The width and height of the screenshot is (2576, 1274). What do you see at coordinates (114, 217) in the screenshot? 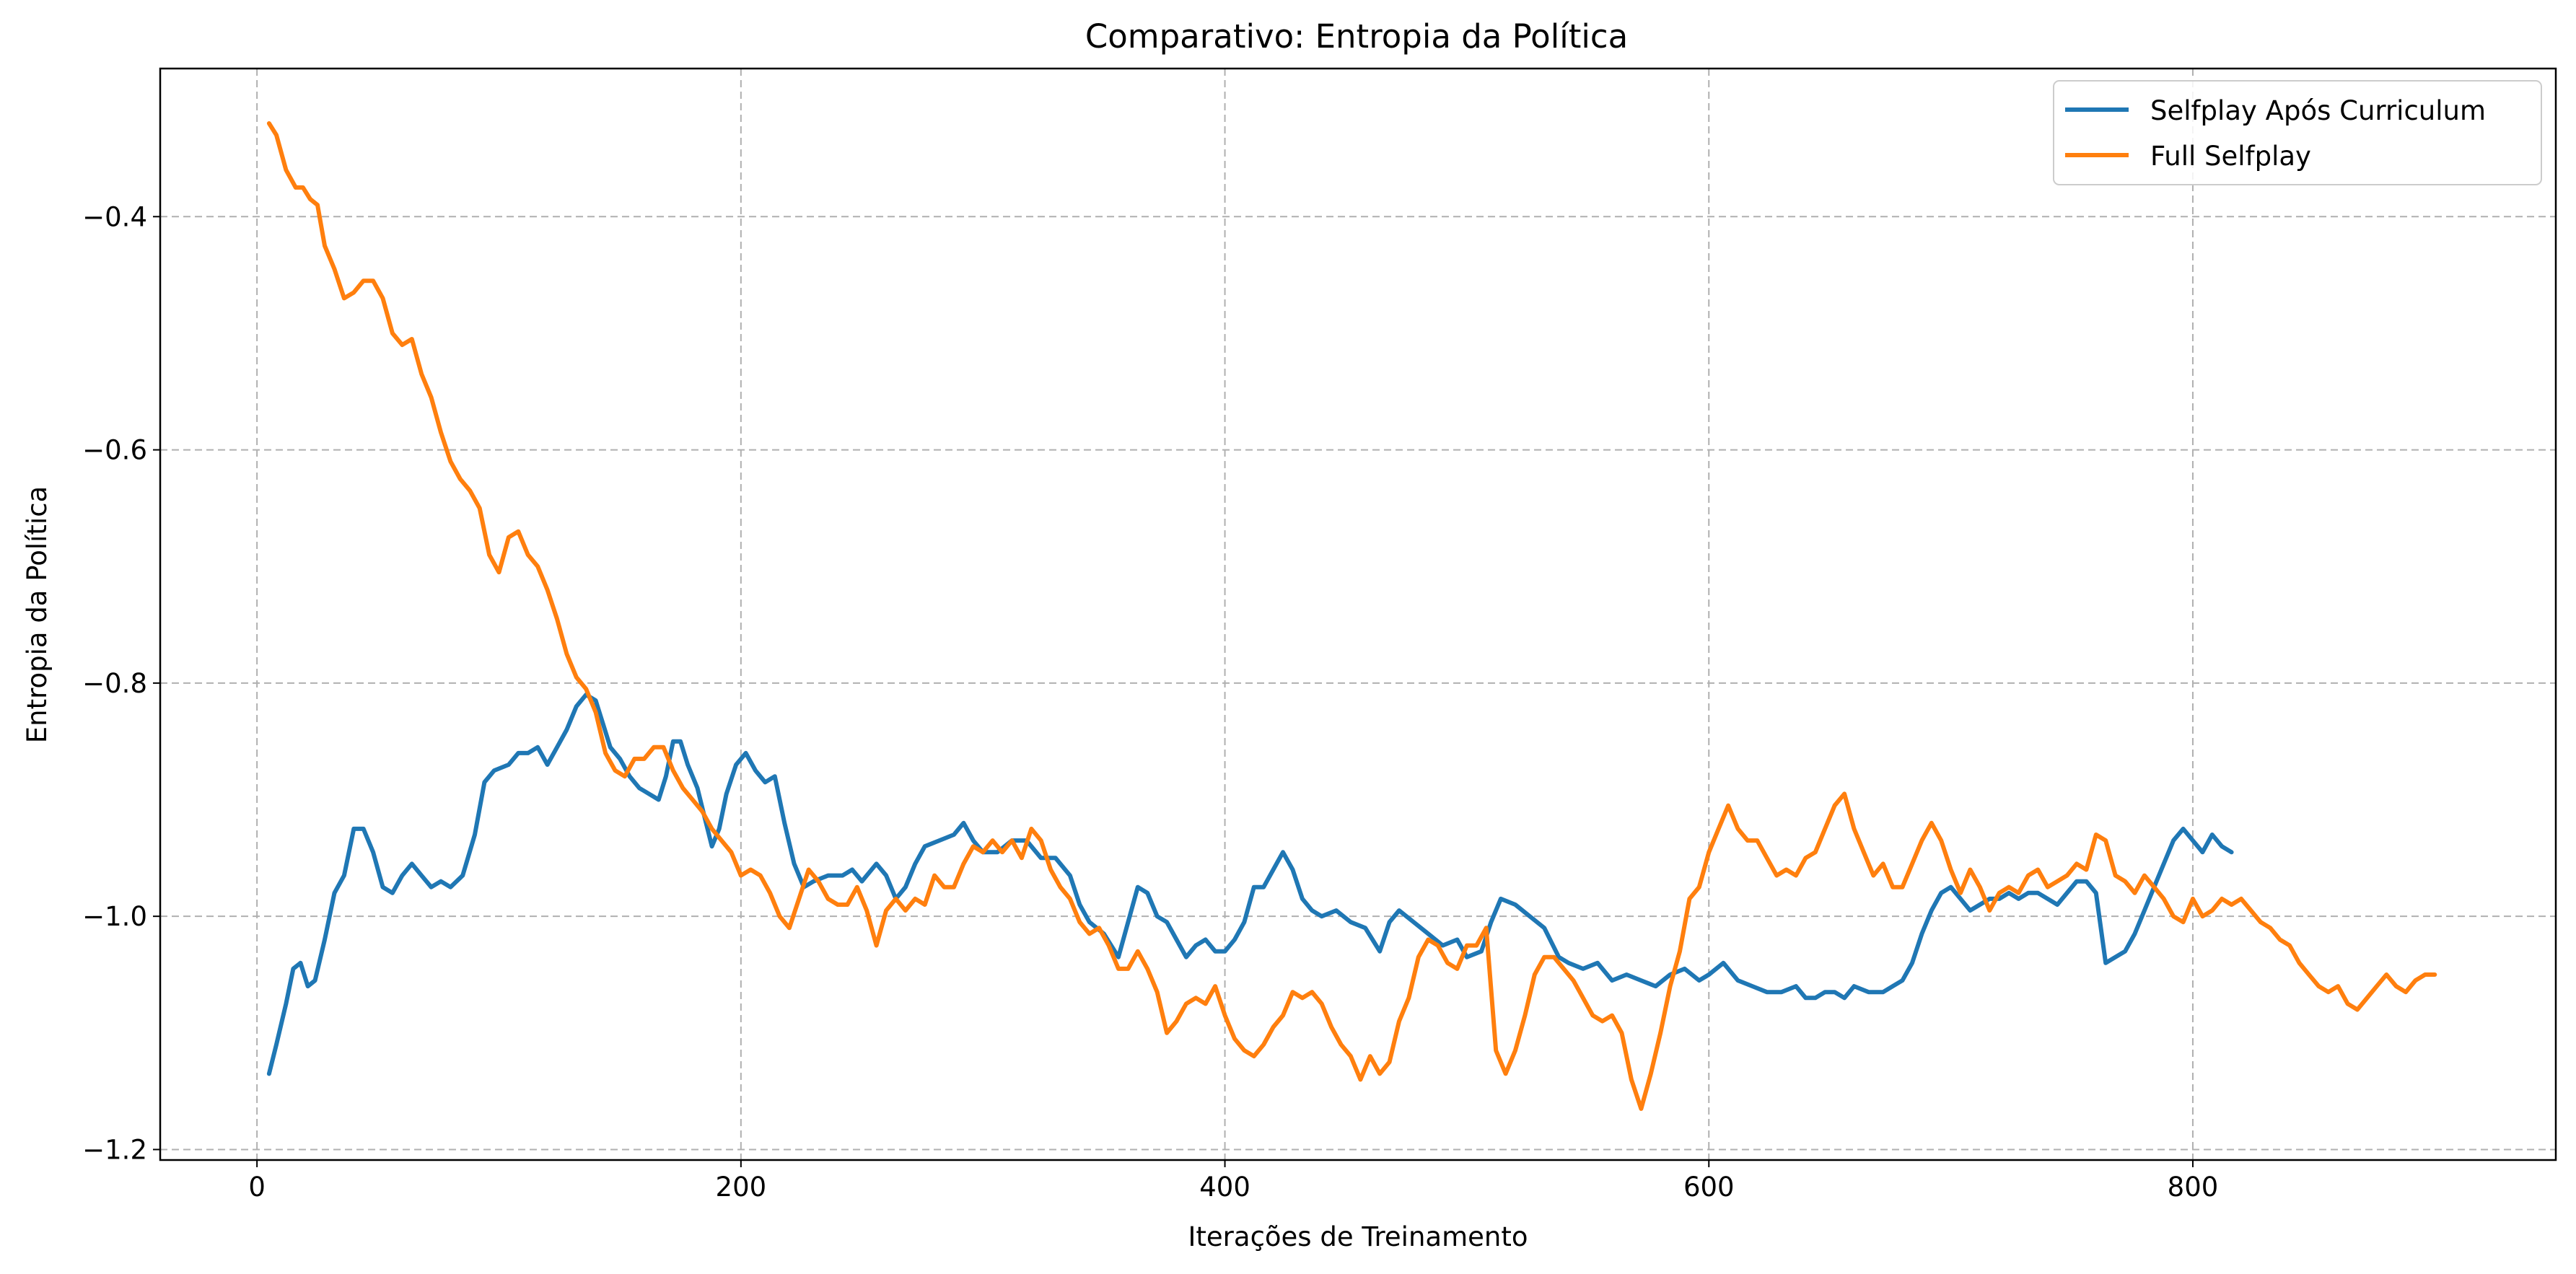
I see `y-tick-label: −0.4` at bounding box center [114, 217].